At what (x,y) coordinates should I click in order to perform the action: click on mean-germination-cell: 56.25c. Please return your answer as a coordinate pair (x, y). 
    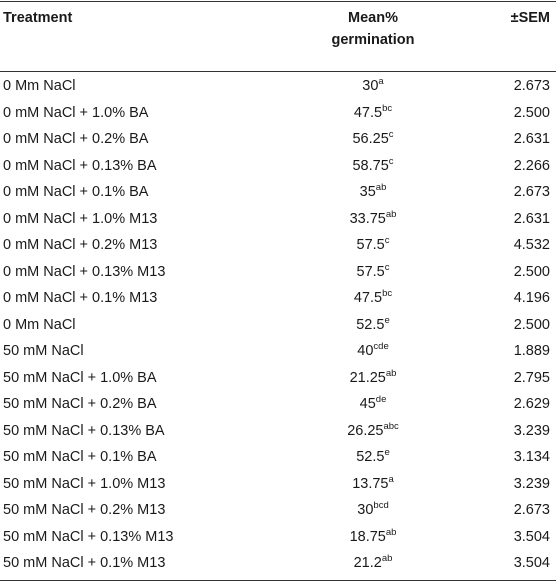
    Looking at the image, I should click on (373, 140).